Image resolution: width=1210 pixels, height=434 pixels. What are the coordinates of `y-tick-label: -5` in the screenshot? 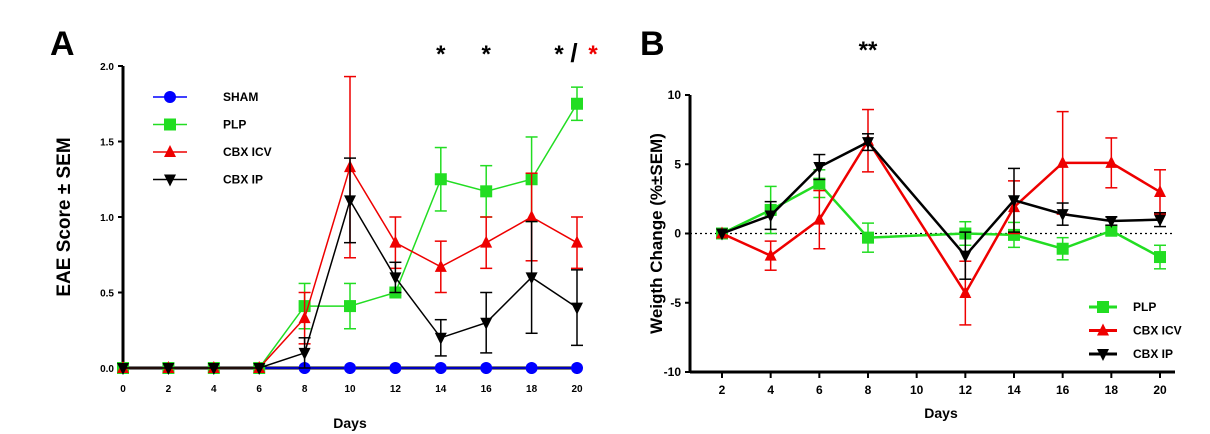 It's located at (675, 303).